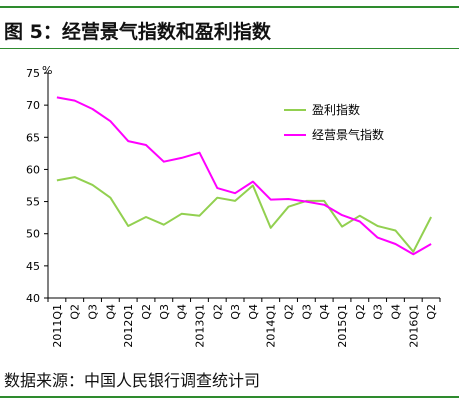 This screenshot has height=403, width=459. I want to click on legend-label: 盈利指数, so click(336, 109).